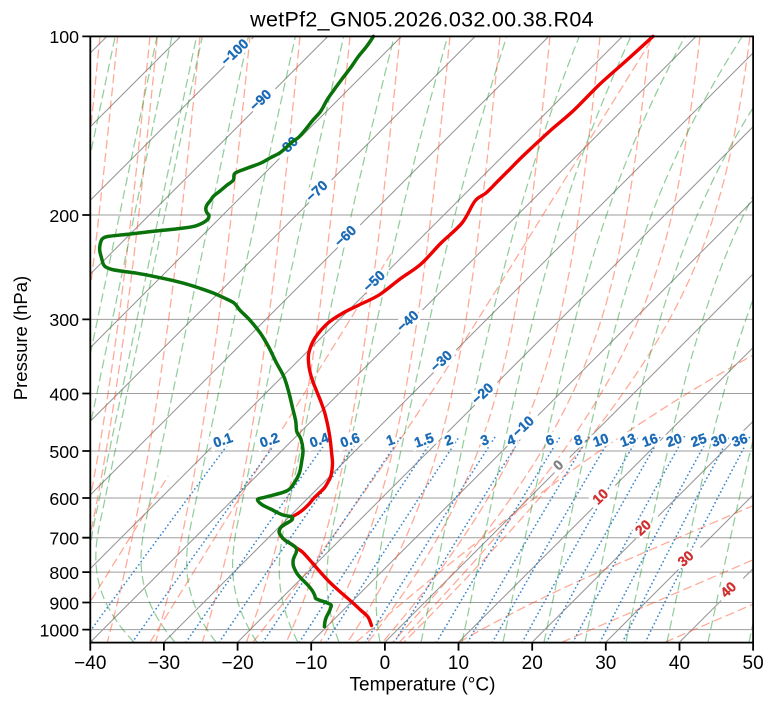  I want to click on svg-text: 0.6, so click(350, 440).